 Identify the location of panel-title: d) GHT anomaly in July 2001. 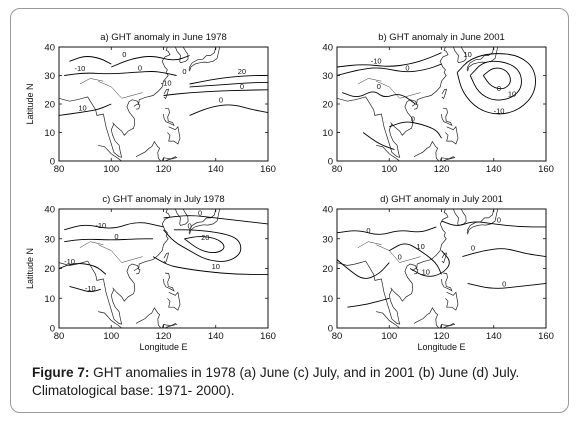
(441, 199).